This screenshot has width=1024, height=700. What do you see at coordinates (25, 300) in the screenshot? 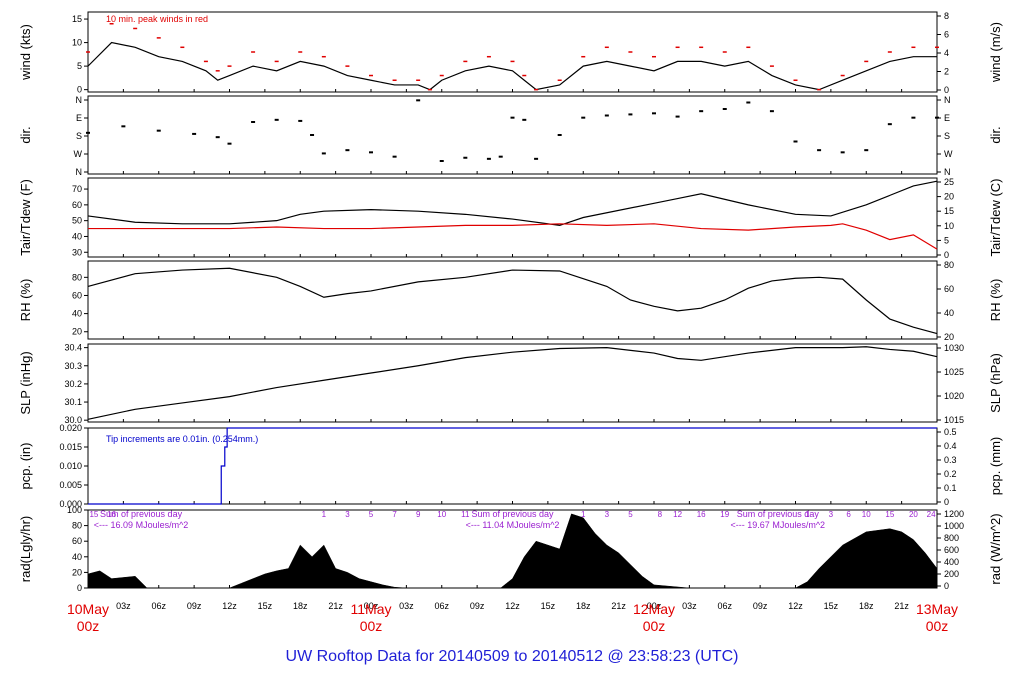
I see `rh-y-axis-label-left: RH (%)` at bounding box center [25, 300].